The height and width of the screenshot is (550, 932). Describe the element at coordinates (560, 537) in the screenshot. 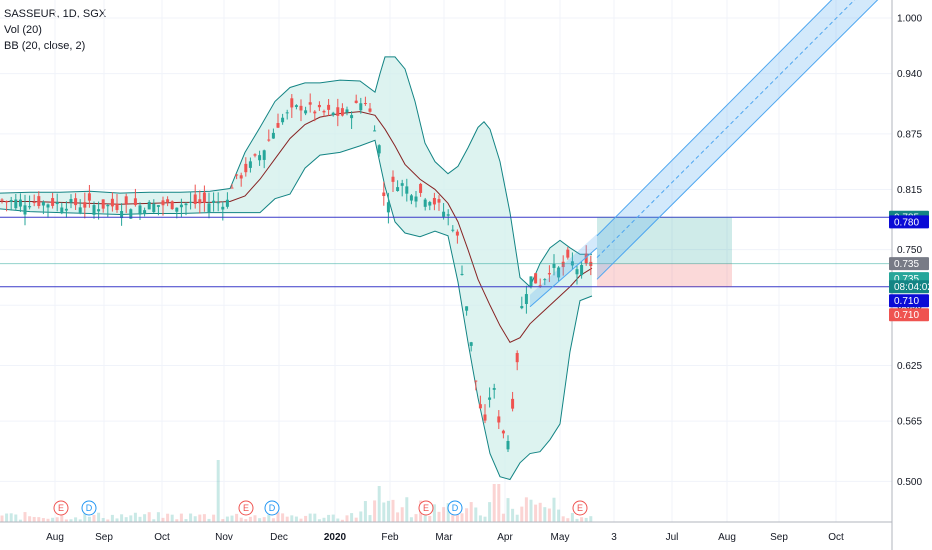

I see `time-tick-label: May` at that location.